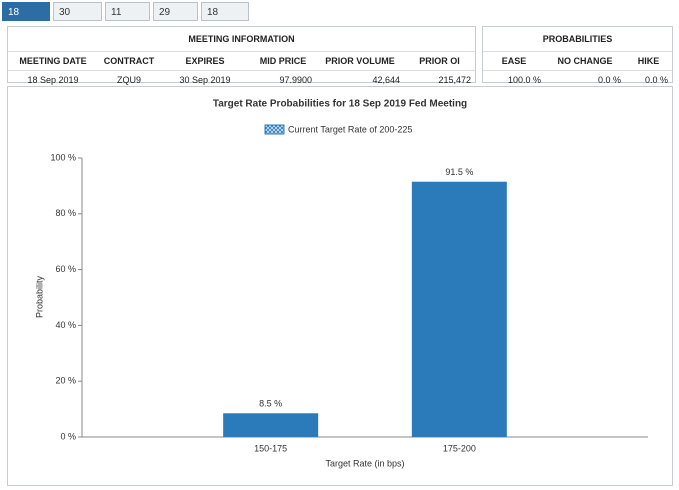 This screenshot has height=490, width=679. I want to click on table-title: MEETING INFORMATION, so click(242, 39).